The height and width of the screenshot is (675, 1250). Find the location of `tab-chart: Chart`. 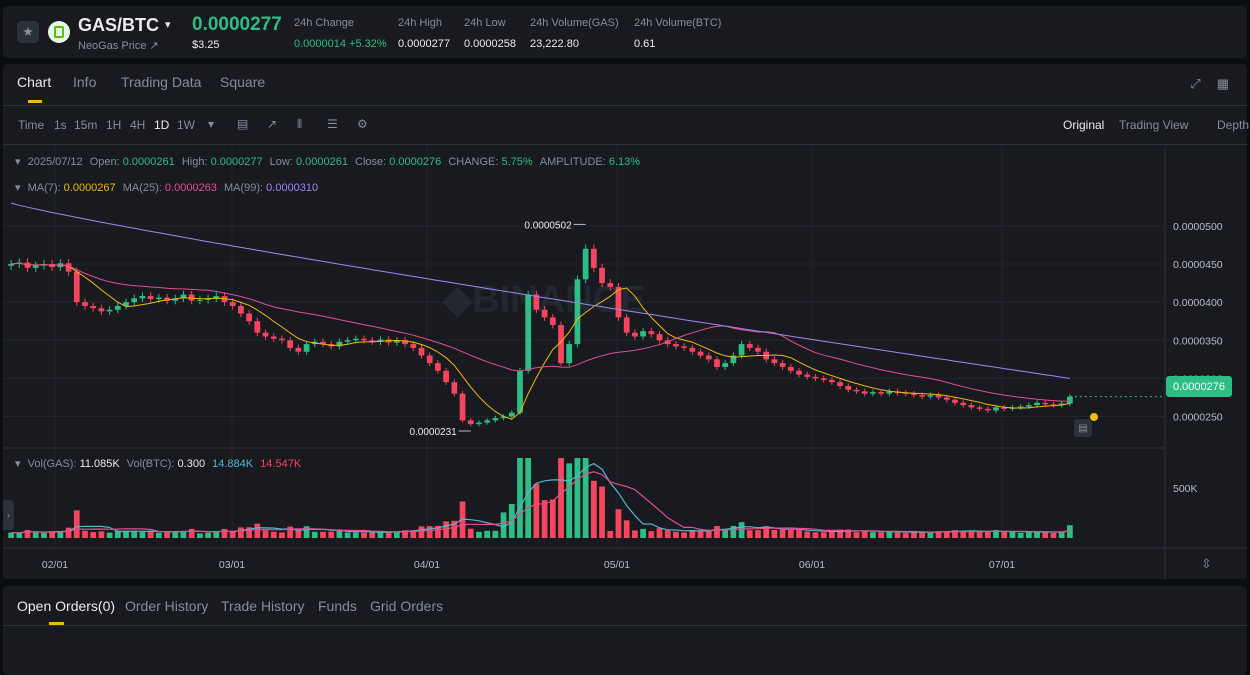

tab-chart: Chart is located at coordinates (34, 82).